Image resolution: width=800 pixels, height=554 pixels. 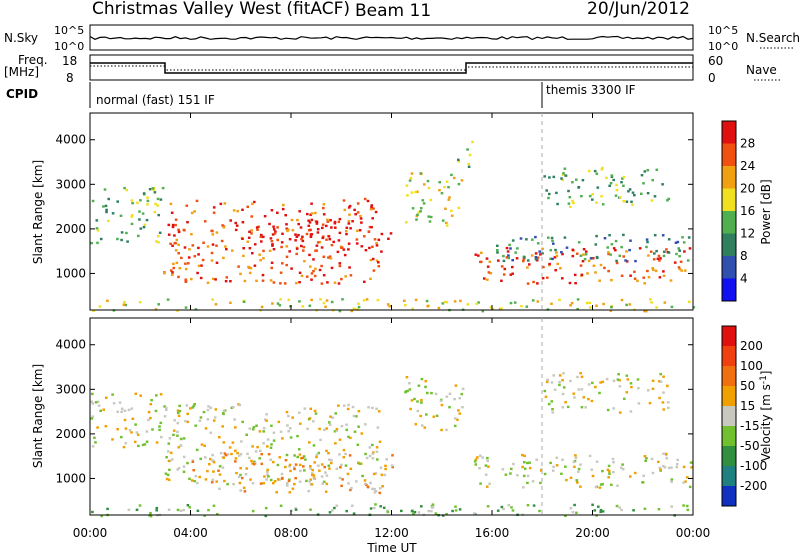 What do you see at coordinates (766, 211) in the screenshot?
I see `power-colorbar-title: Power [dB]` at bounding box center [766, 211].